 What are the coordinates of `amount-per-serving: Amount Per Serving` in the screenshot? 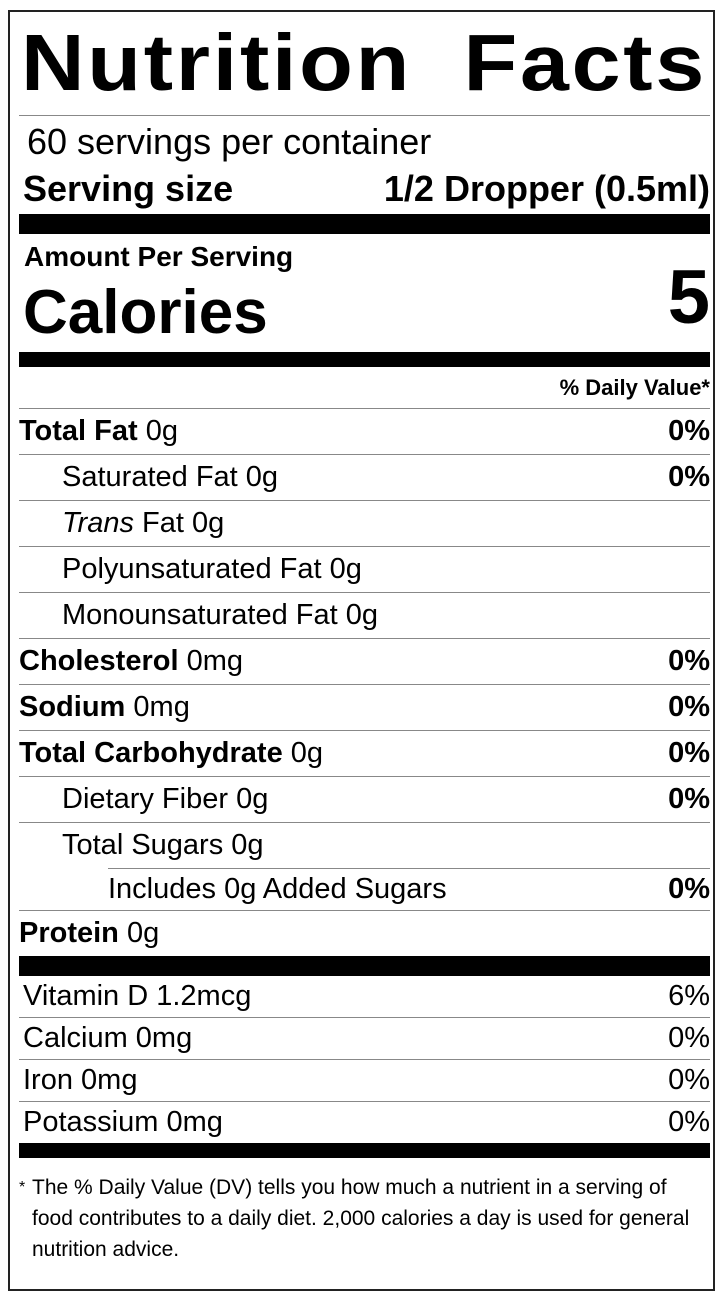 It's located at (159, 256).